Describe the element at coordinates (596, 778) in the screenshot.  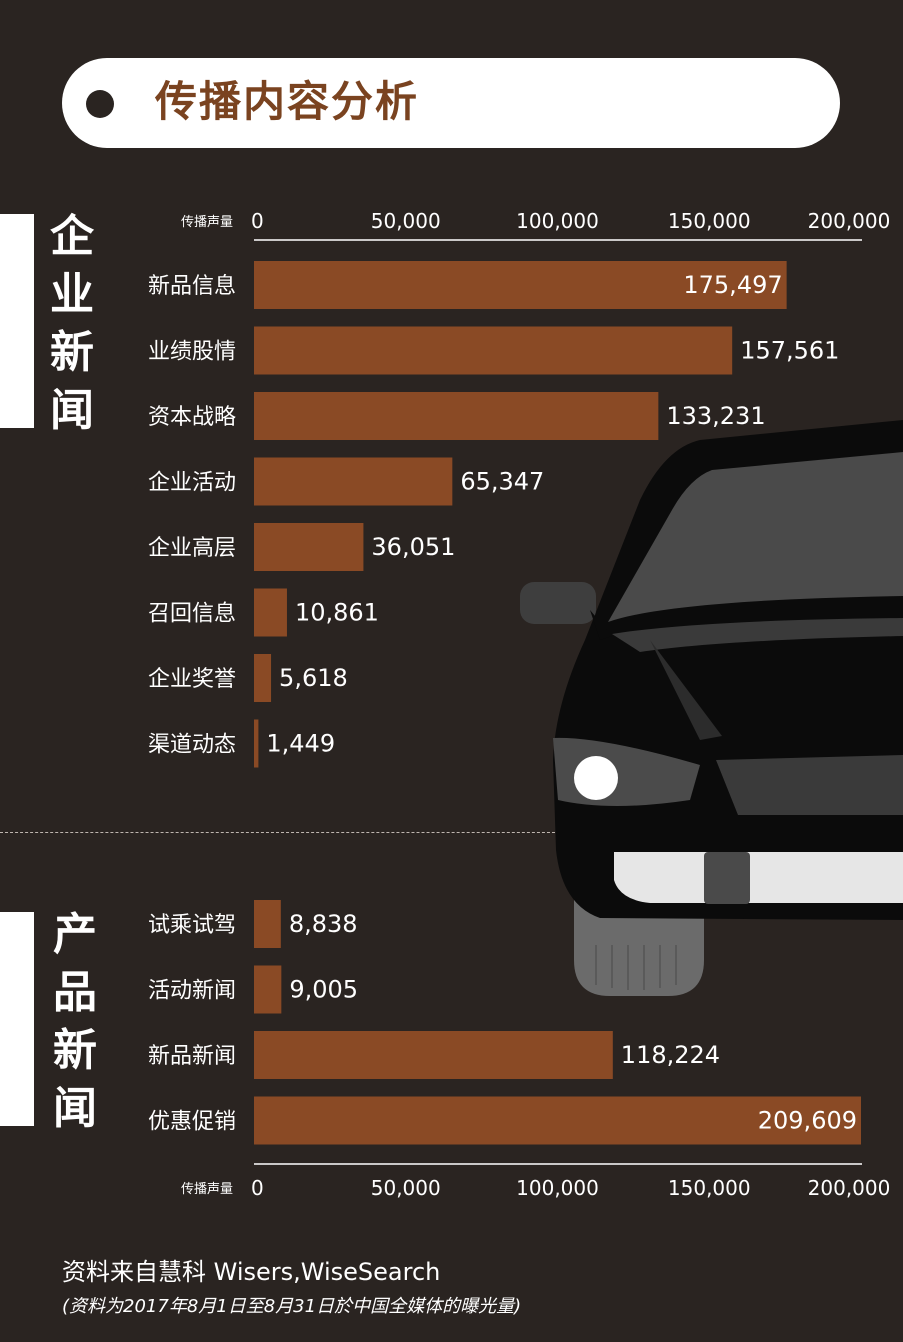
I see `car-headlight-bulb` at that location.